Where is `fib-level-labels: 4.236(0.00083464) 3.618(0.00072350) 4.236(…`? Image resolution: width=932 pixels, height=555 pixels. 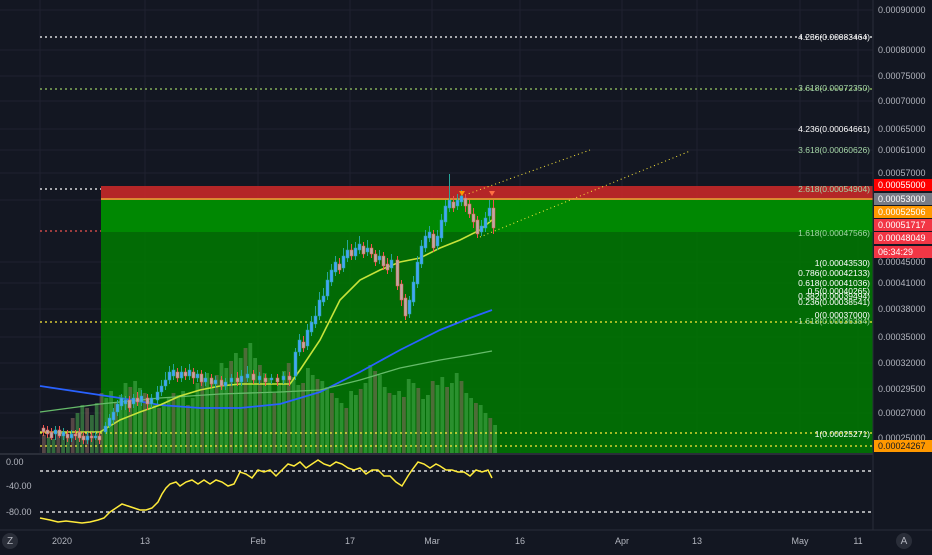
fib-level-labels: 4.236(0.00083464) 3.618(0.00072350) 4.236(… is located at coordinates (832, 235).